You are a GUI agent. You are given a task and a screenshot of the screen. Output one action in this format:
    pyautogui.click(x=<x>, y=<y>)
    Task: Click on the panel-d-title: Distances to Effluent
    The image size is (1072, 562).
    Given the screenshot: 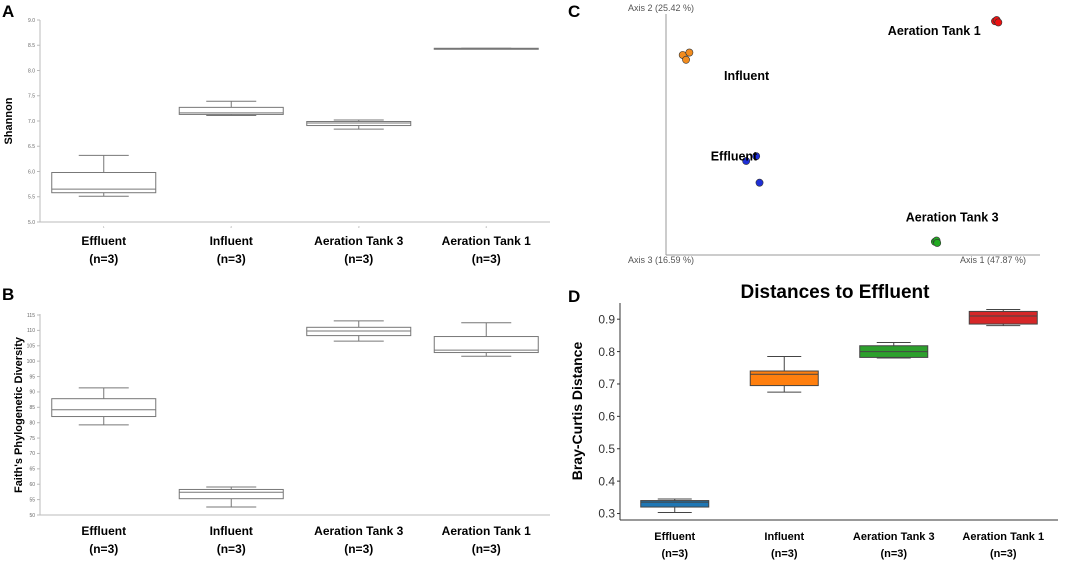 What is the action you would take?
    pyautogui.click(x=836, y=292)
    